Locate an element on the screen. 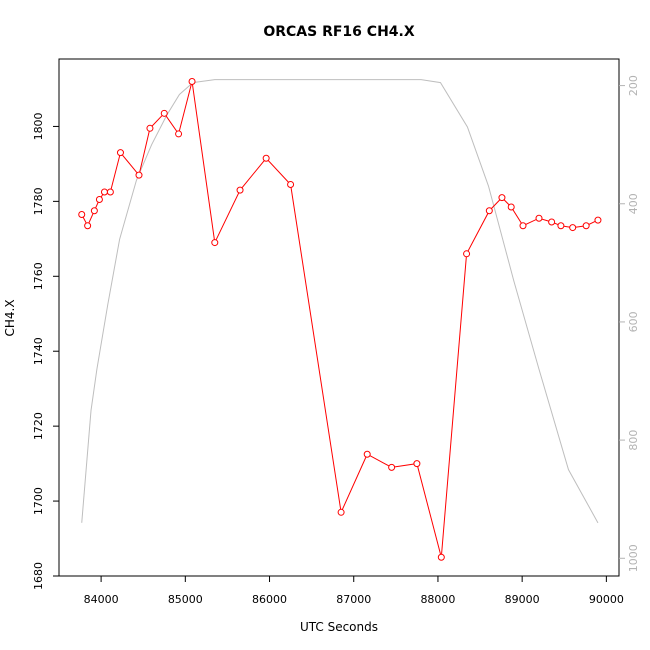 The height and width of the screenshot is (650, 650). y2-tick-label: 200 is located at coordinates (633, 85).